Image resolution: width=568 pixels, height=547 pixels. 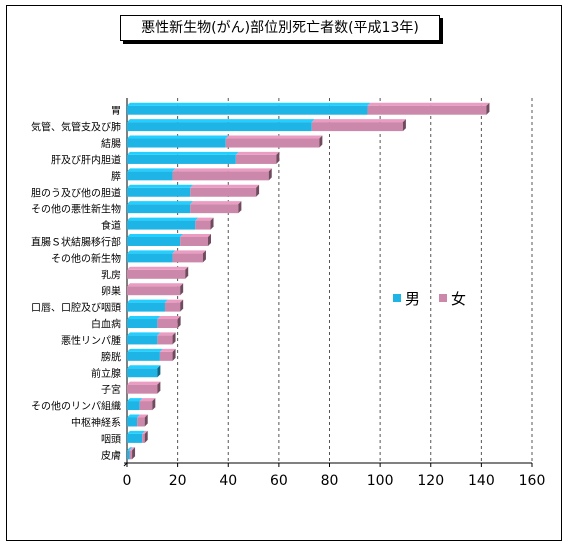 I want to click on category-label: 悪性リンパ腫, so click(x=91, y=340).